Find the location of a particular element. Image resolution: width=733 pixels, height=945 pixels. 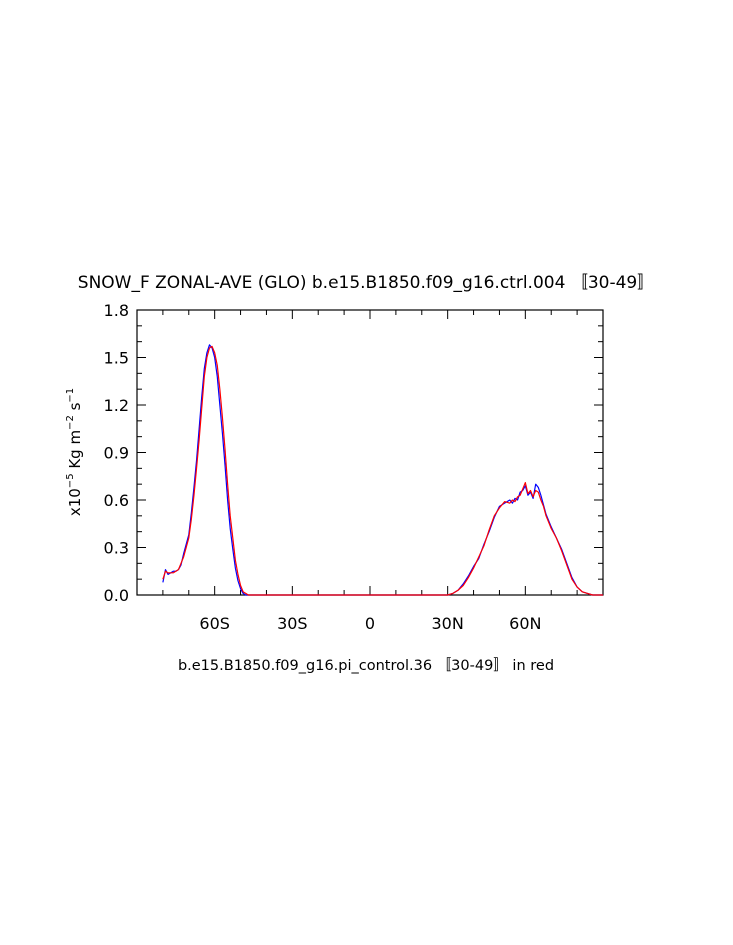

y-label-prefix: x10 is located at coordinates (75, 502).